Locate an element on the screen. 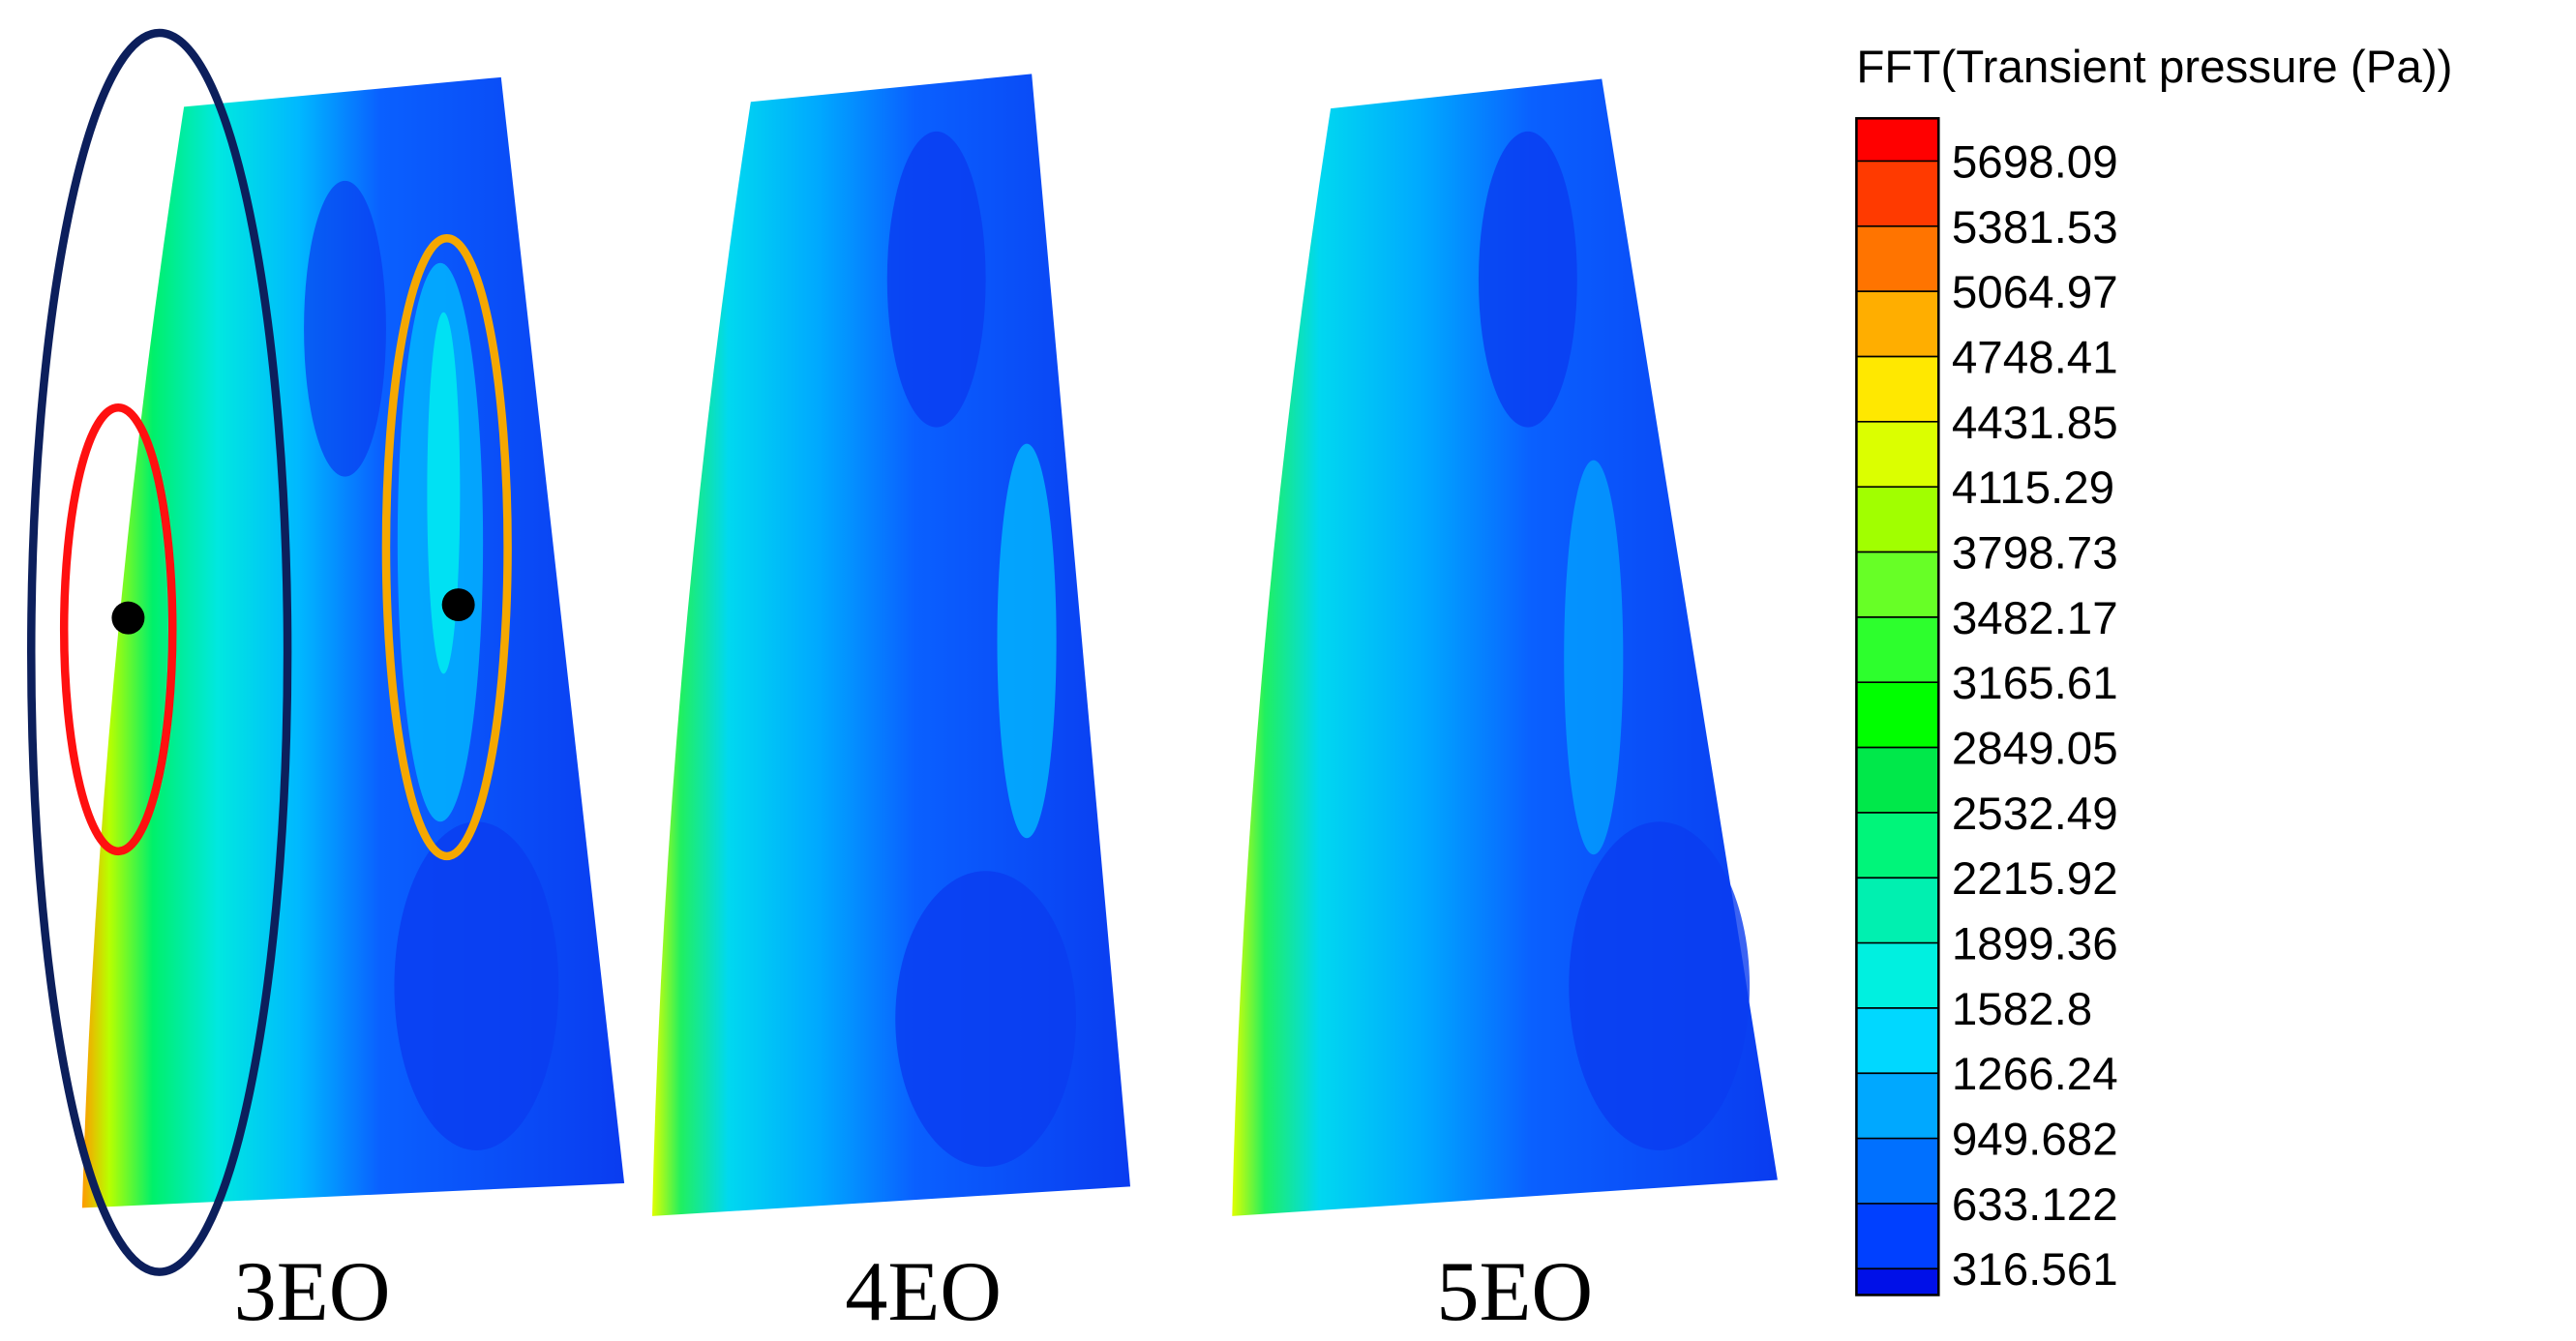  colorbar-label: 949.682 is located at coordinates (2035, 1141).